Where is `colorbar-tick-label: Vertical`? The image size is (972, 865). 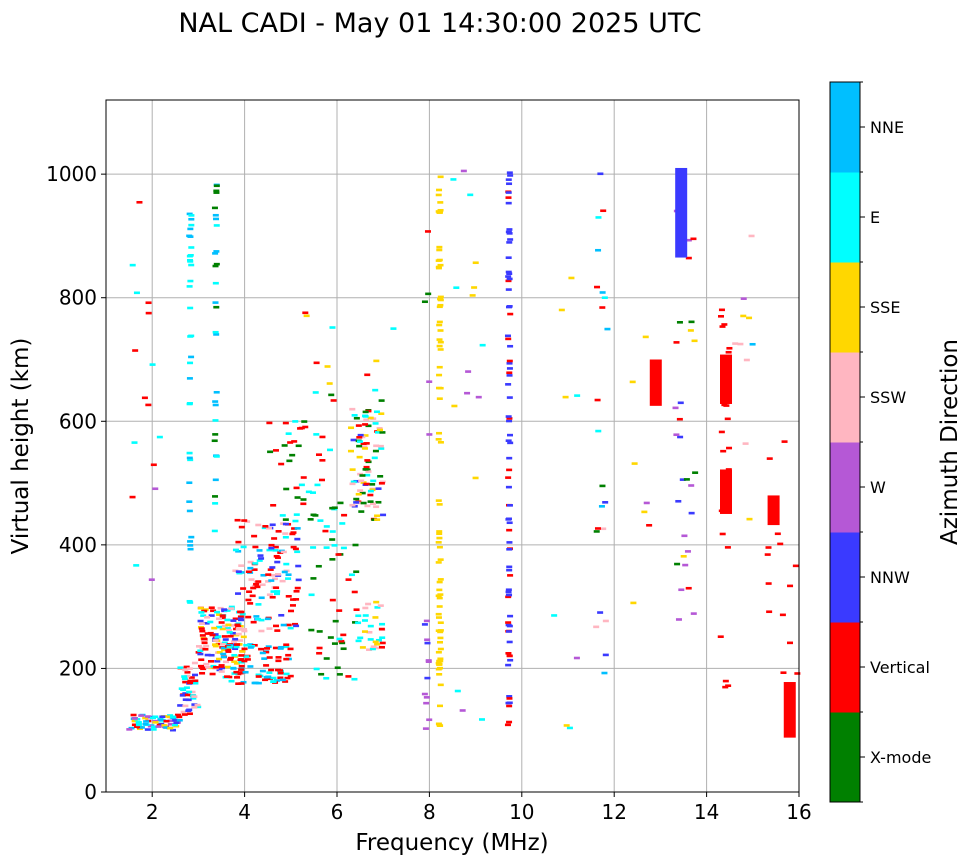 colorbar-tick-label: Vertical is located at coordinates (900, 667).